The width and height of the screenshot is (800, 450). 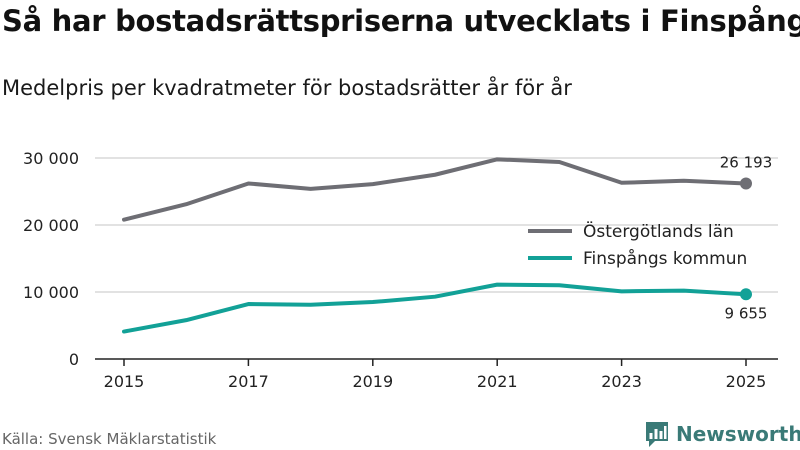 I want to click on x-tick-label: 2015, so click(x=124, y=381).